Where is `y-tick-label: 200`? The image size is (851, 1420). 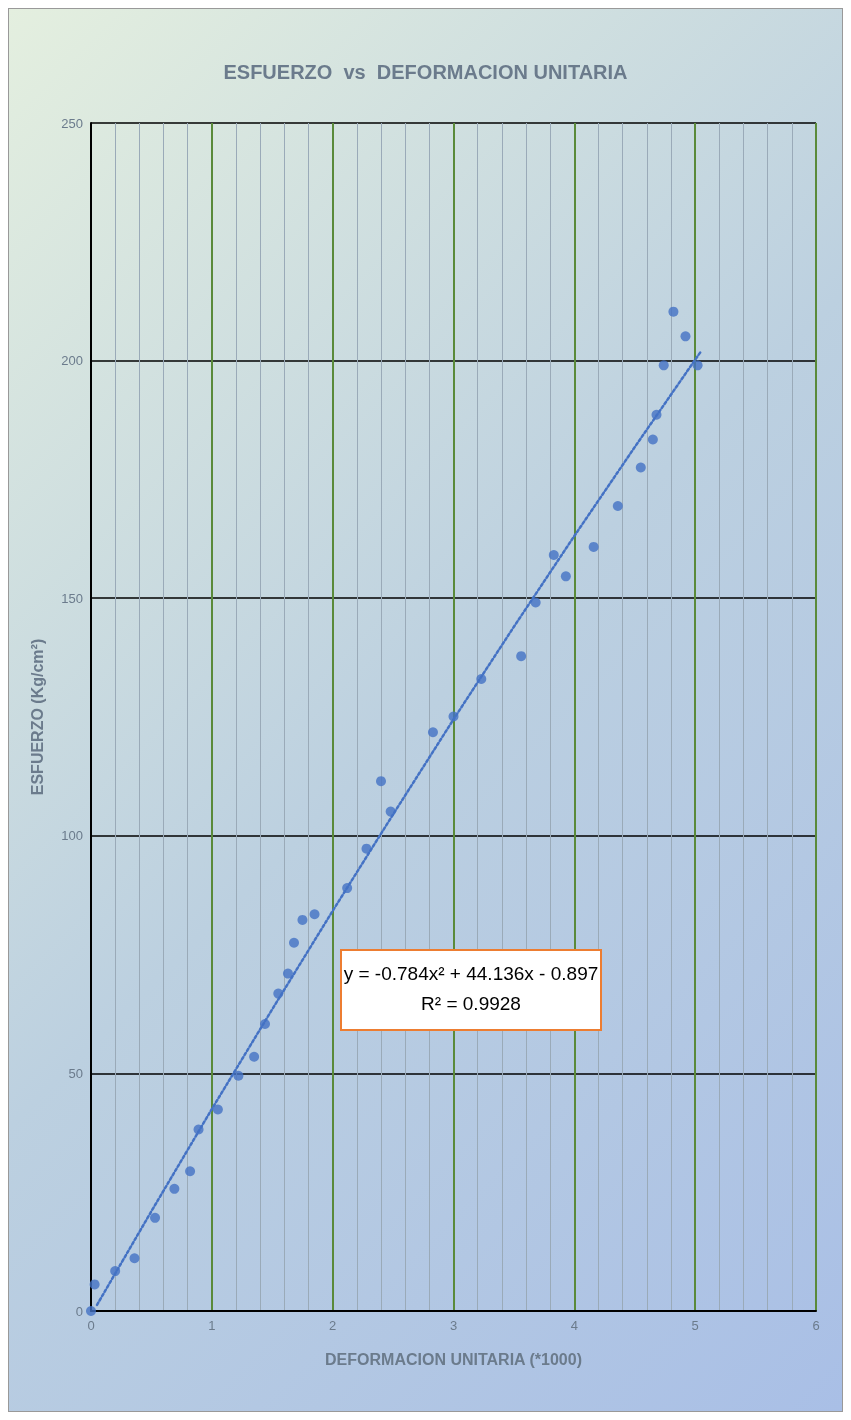 y-tick-label: 200 is located at coordinates (72, 361).